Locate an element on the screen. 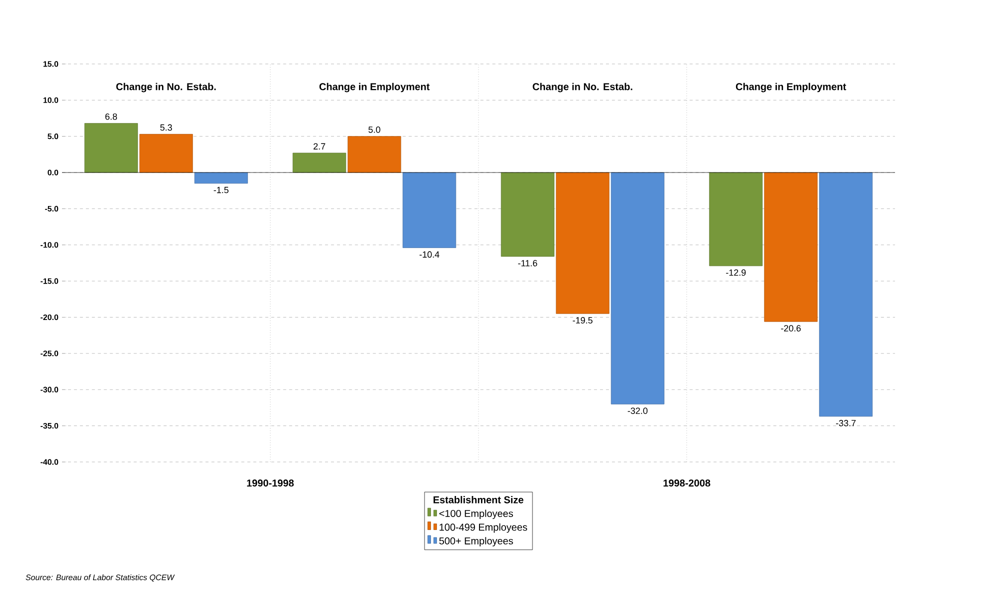 This screenshot has height=594, width=992. data-label: -12.9 is located at coordinates (736, 272).